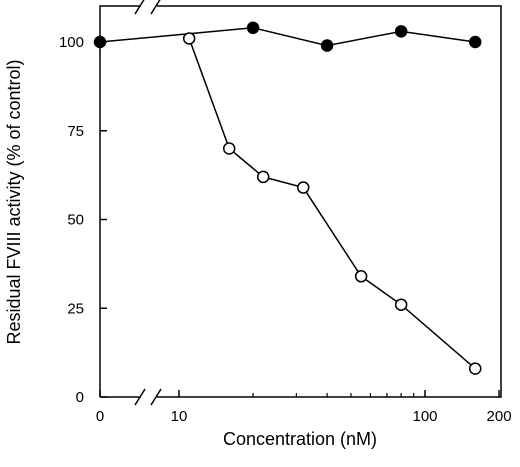 The width and height of the screenshot is (520, 467). I want to click on frame-left-part, so click(120, 201).